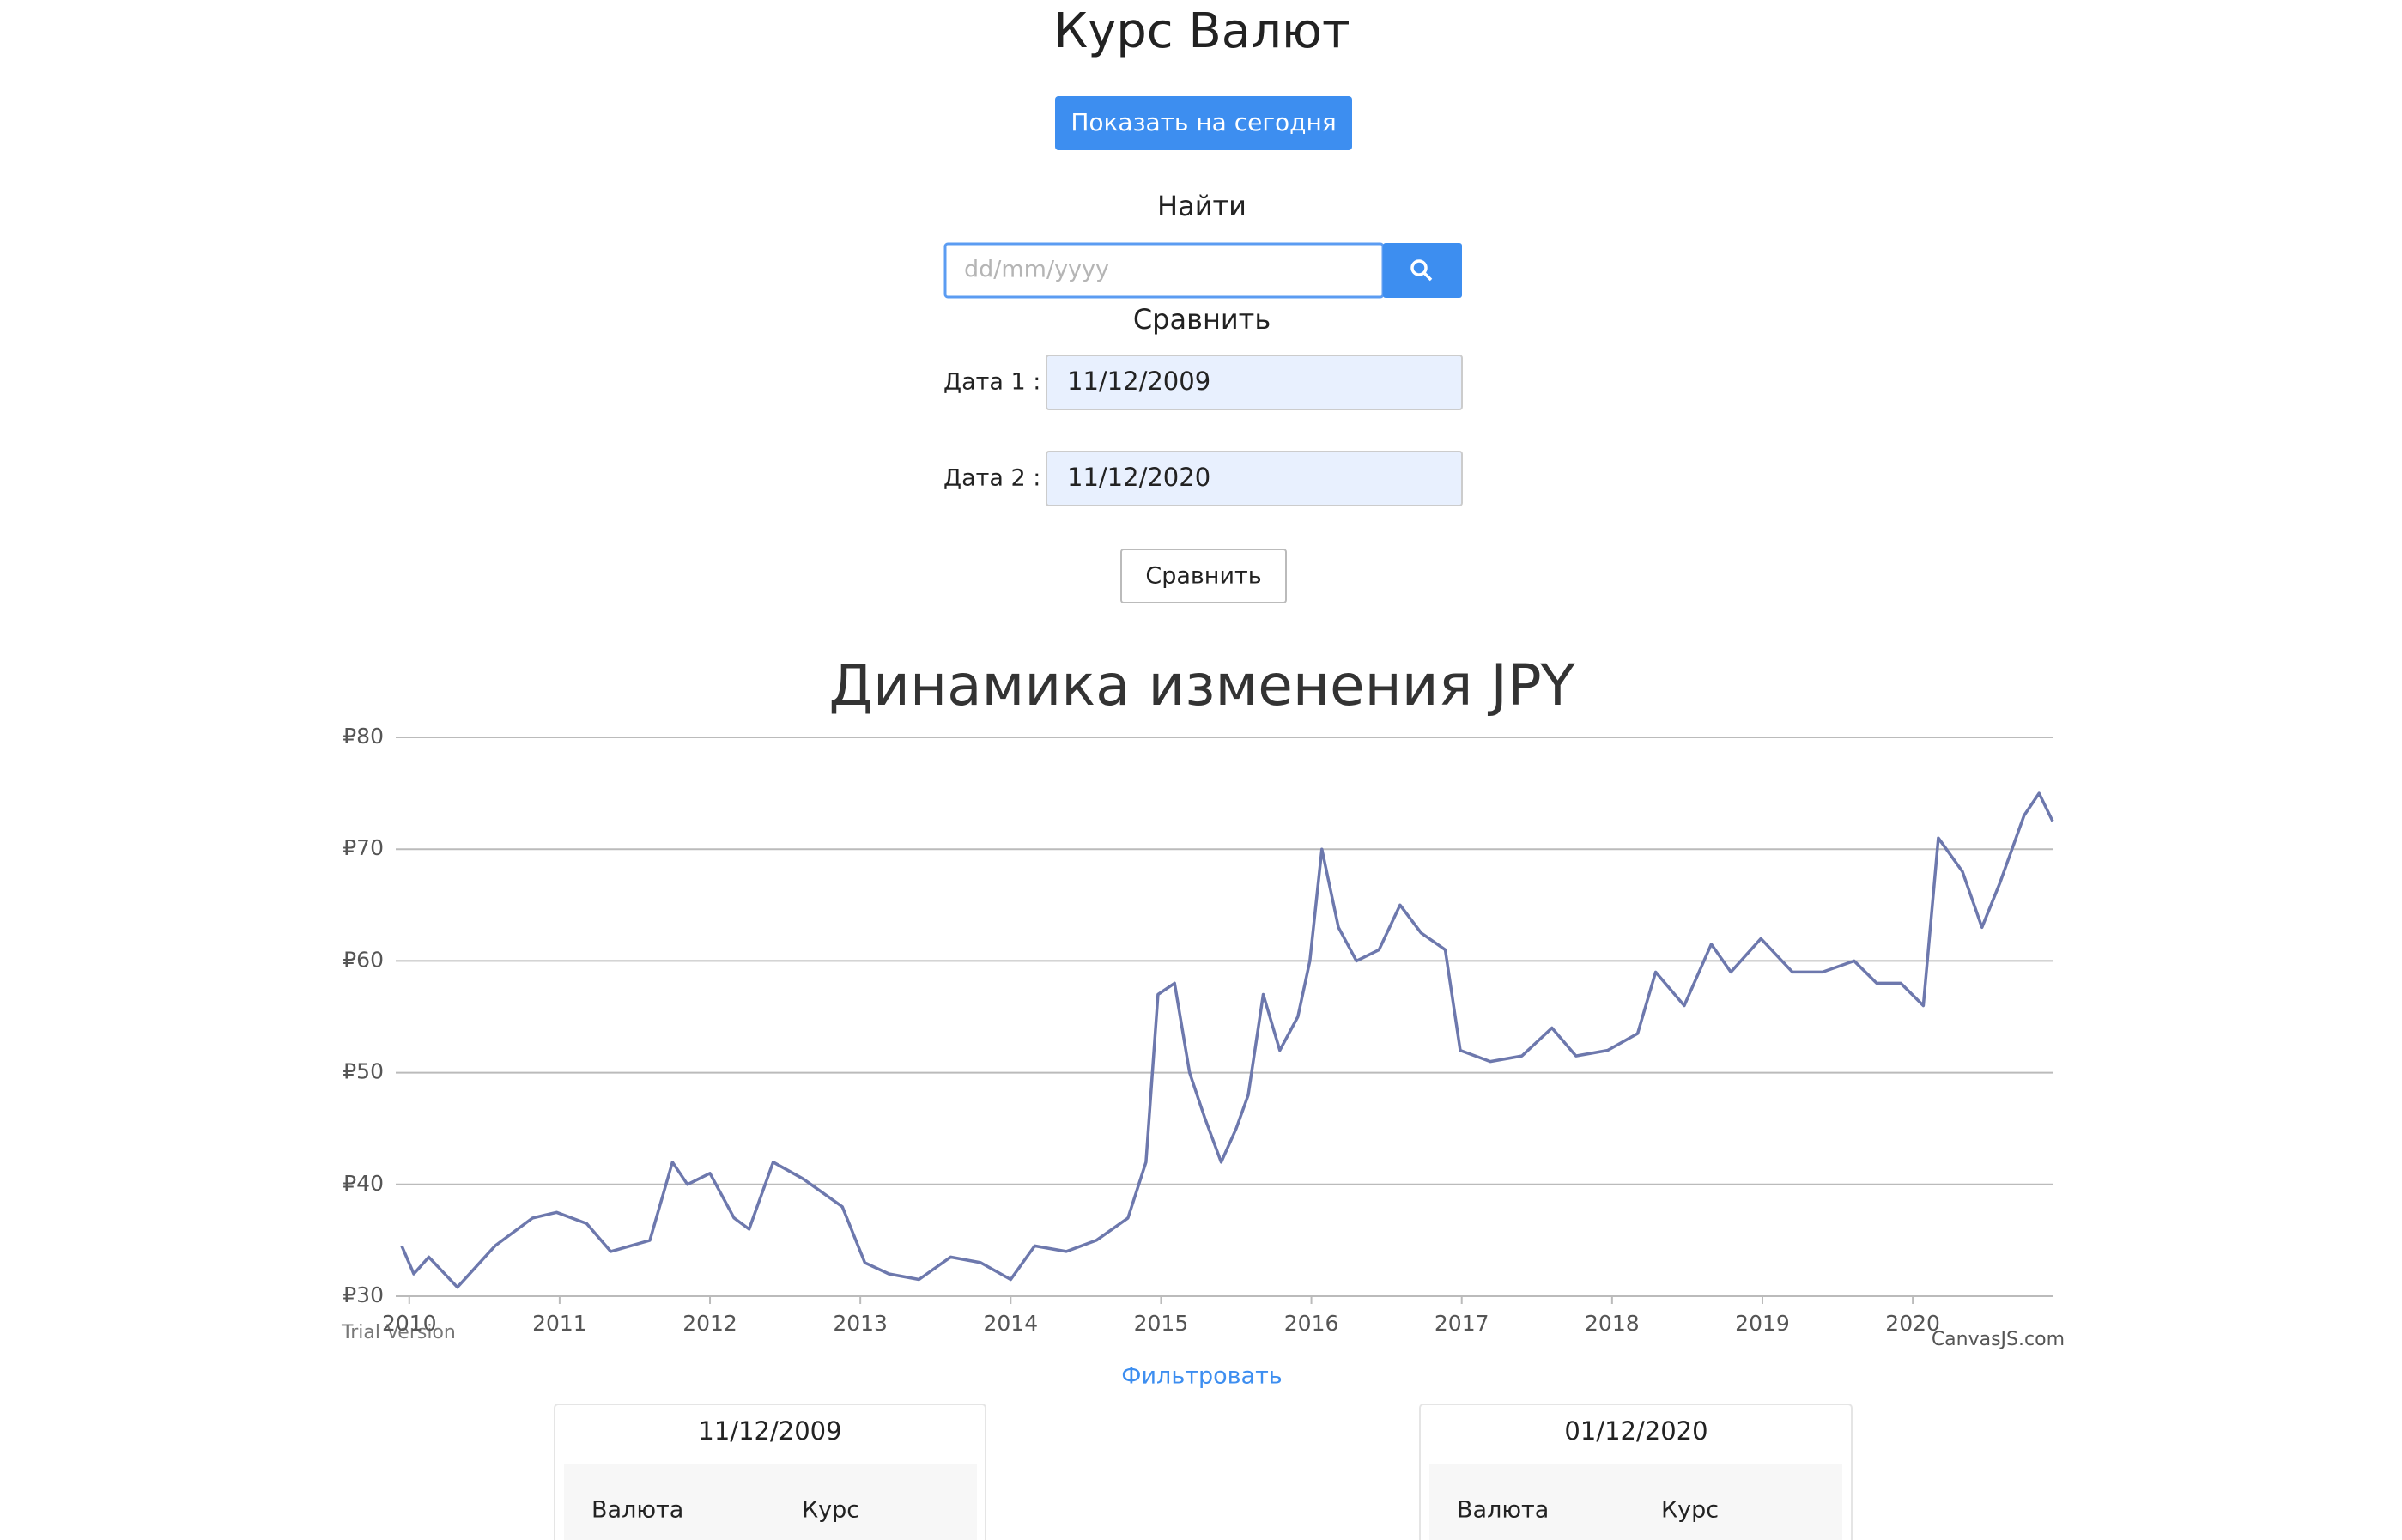 The height and width of the screenshot is (1540, 2402). I want to click on x-tick-label: 2013, so click(861, 1323).